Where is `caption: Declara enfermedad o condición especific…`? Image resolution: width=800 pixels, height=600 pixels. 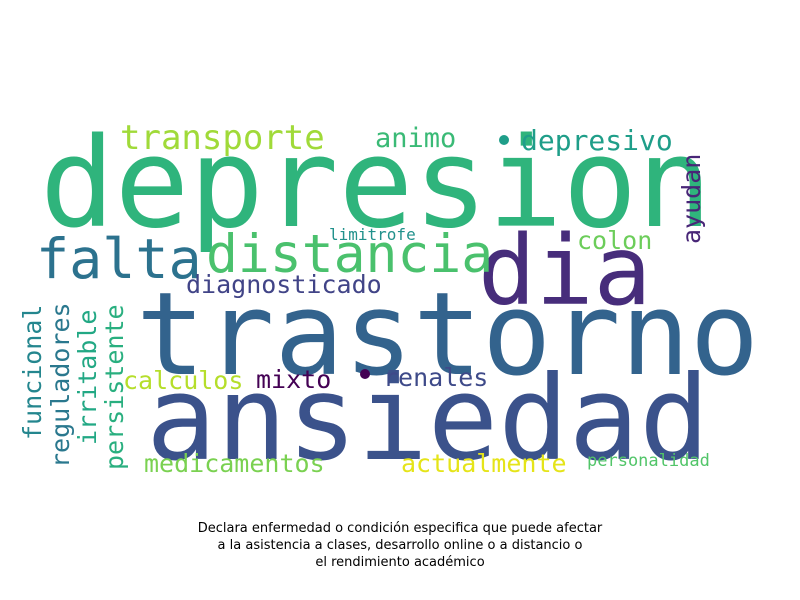 caption: Declara enfermedad o condición especific… is located at coordinates (400, 545).